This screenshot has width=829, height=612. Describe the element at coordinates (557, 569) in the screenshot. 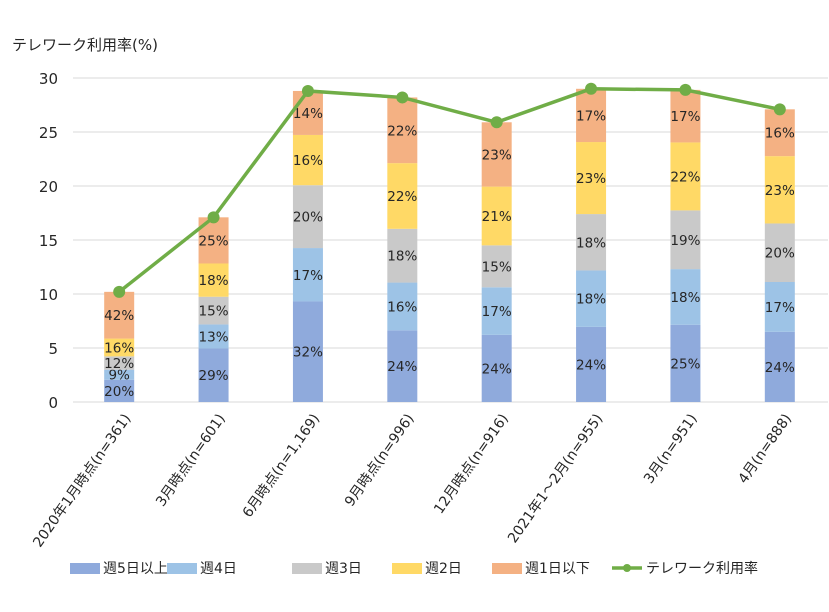

I see `legend-label: 週1日以下` at that location.